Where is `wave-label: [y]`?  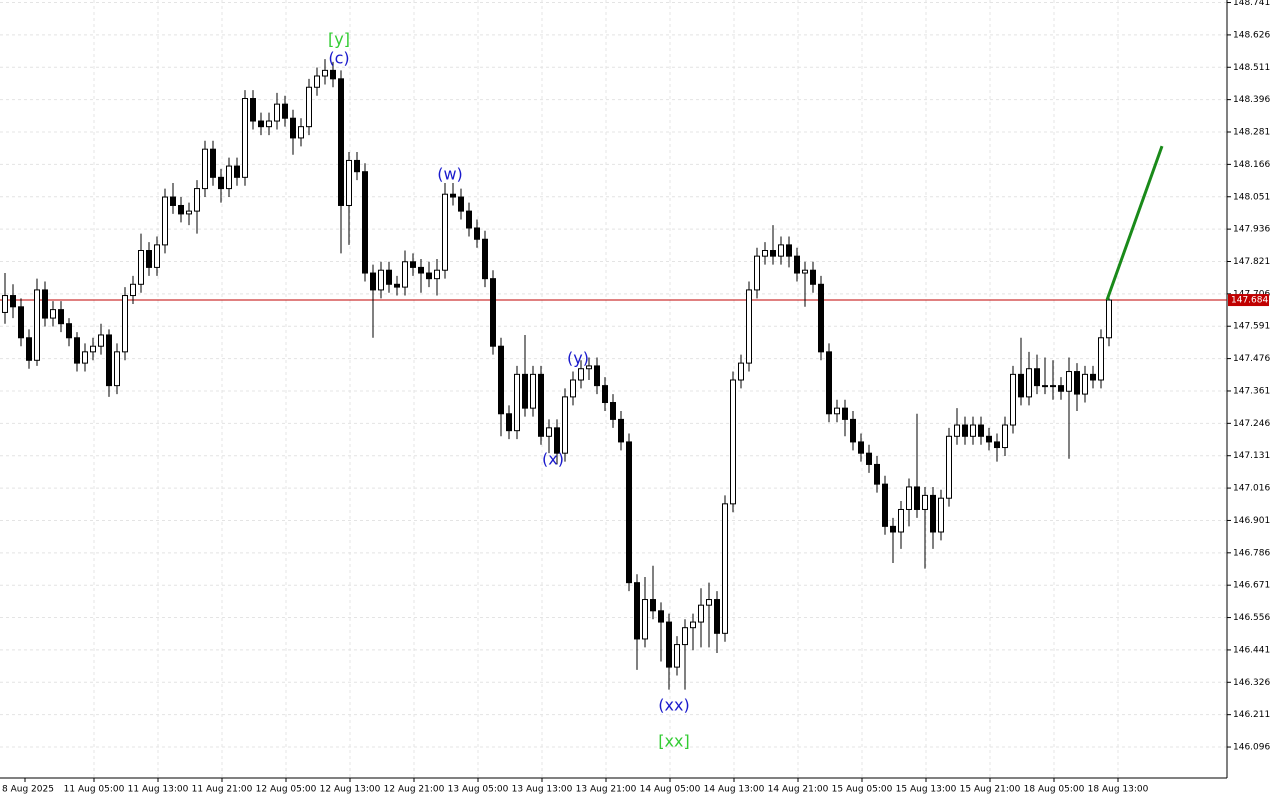 wave-label: [y] is located at coordinates (339, 39).